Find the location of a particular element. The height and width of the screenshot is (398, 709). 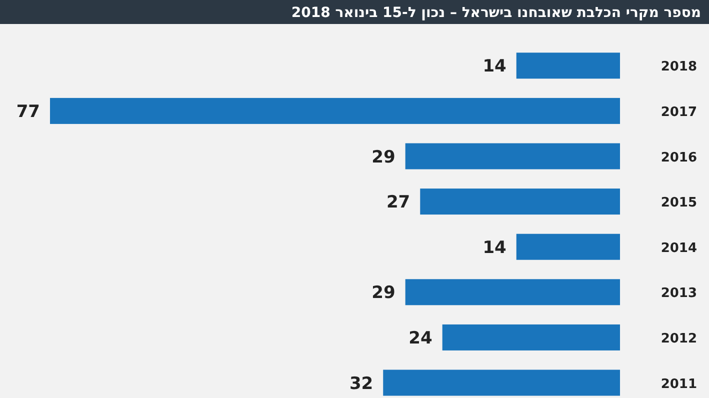

data-label: 24 is located at coordinates (420, 338).